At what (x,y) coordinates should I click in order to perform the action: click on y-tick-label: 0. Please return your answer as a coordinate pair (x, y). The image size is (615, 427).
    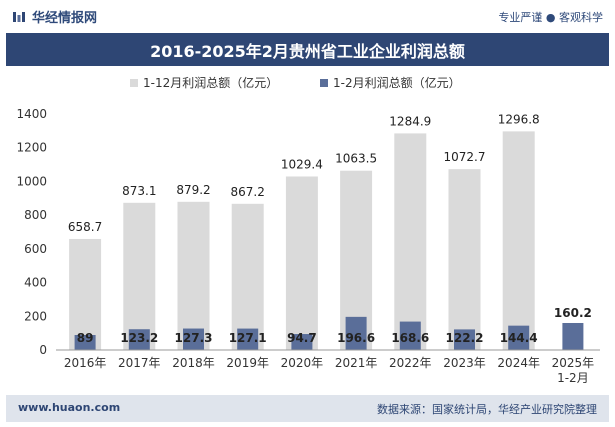
    Looking at the image, I should click on (43, 350).